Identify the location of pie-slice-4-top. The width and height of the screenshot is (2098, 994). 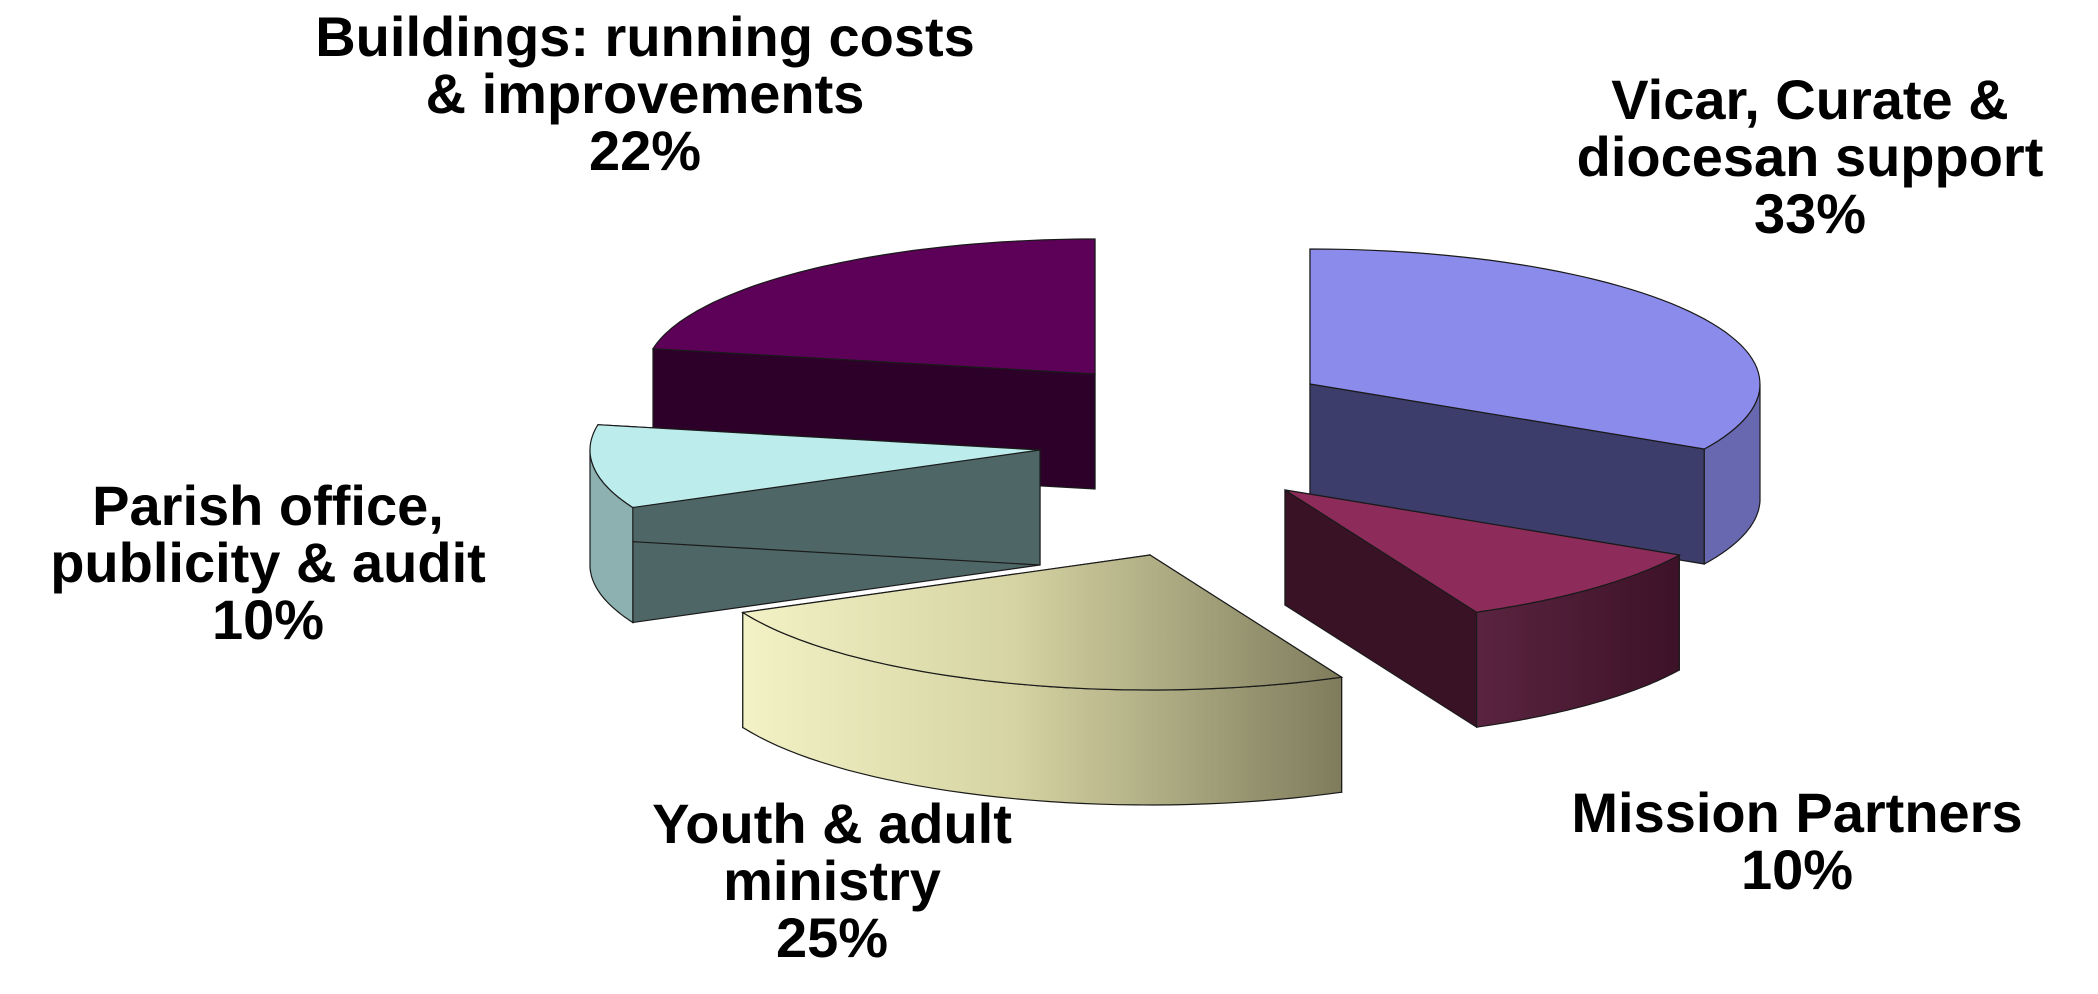
(815, 466).